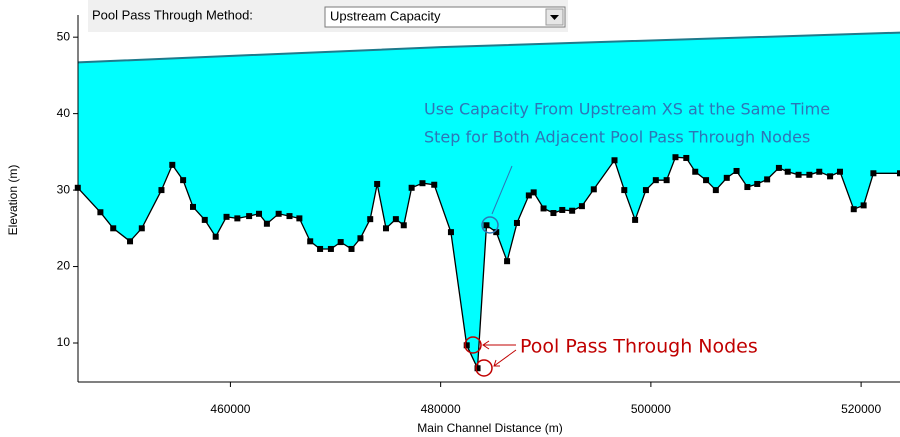 The image size is (900, 437). I want to click on y-tick-label: 10, so click(64, 342).